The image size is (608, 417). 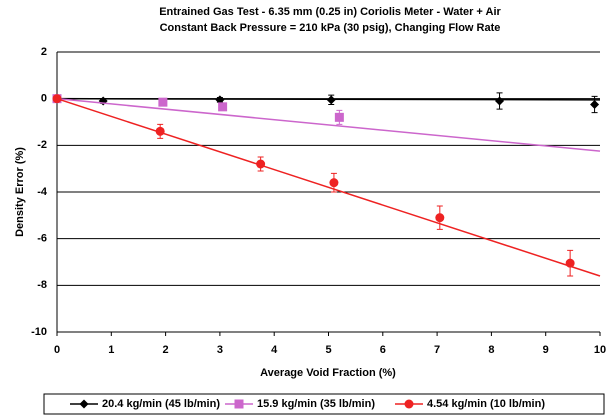 I want to click on x-tick-label: 7, so click(x=437, y=350).